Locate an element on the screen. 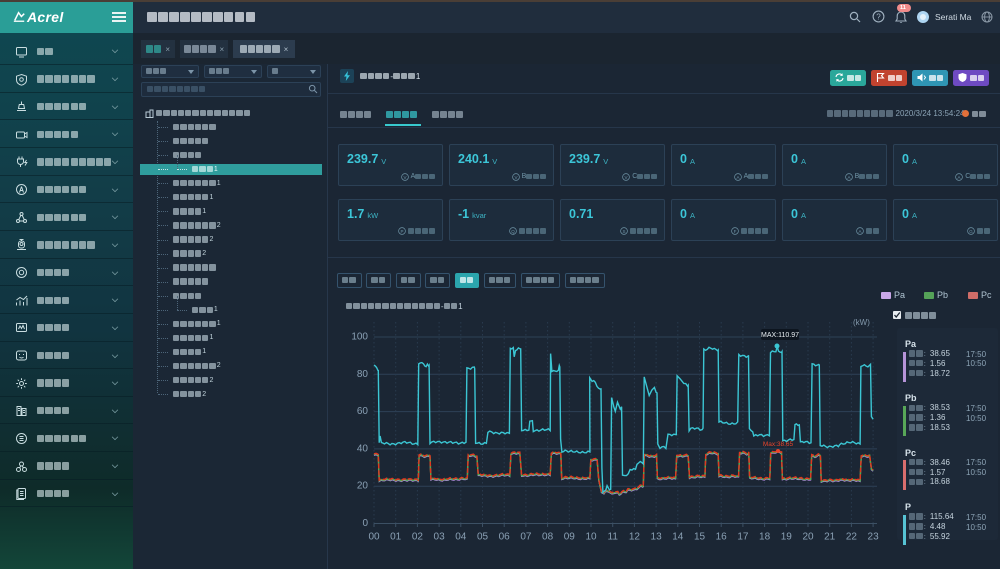 The image size is (1000, 569). svg-text: 01 is located at coordinates (396, 537).